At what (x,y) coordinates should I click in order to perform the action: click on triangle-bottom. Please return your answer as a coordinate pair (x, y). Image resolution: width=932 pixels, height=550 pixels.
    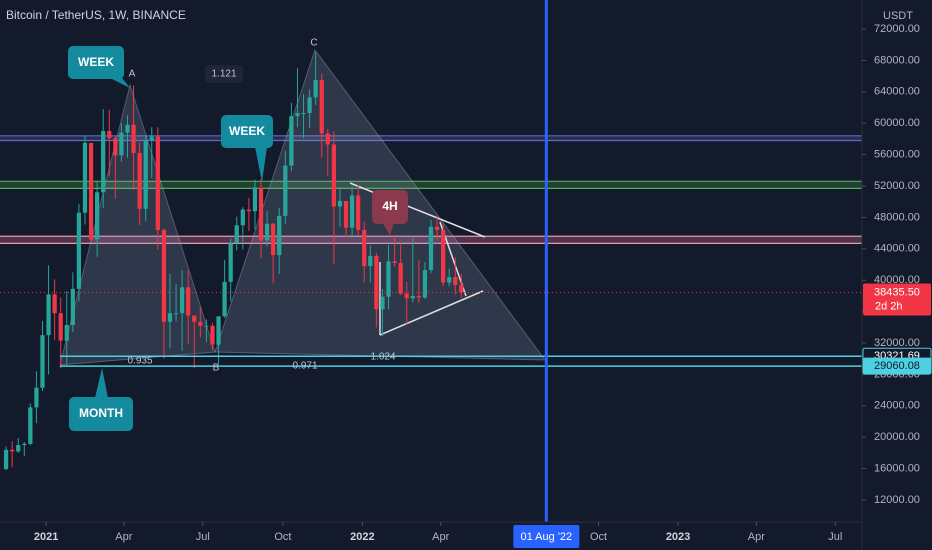
    Looking at the image, I should click on (431, 313).